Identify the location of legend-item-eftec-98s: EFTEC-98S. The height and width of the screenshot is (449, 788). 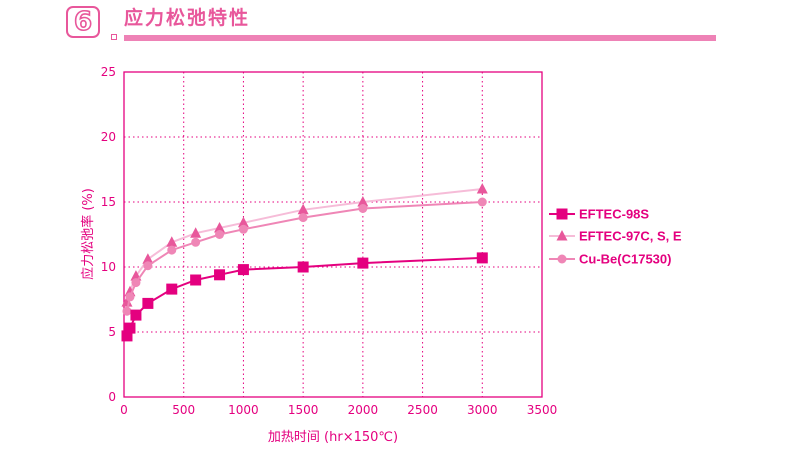
(599, 214).